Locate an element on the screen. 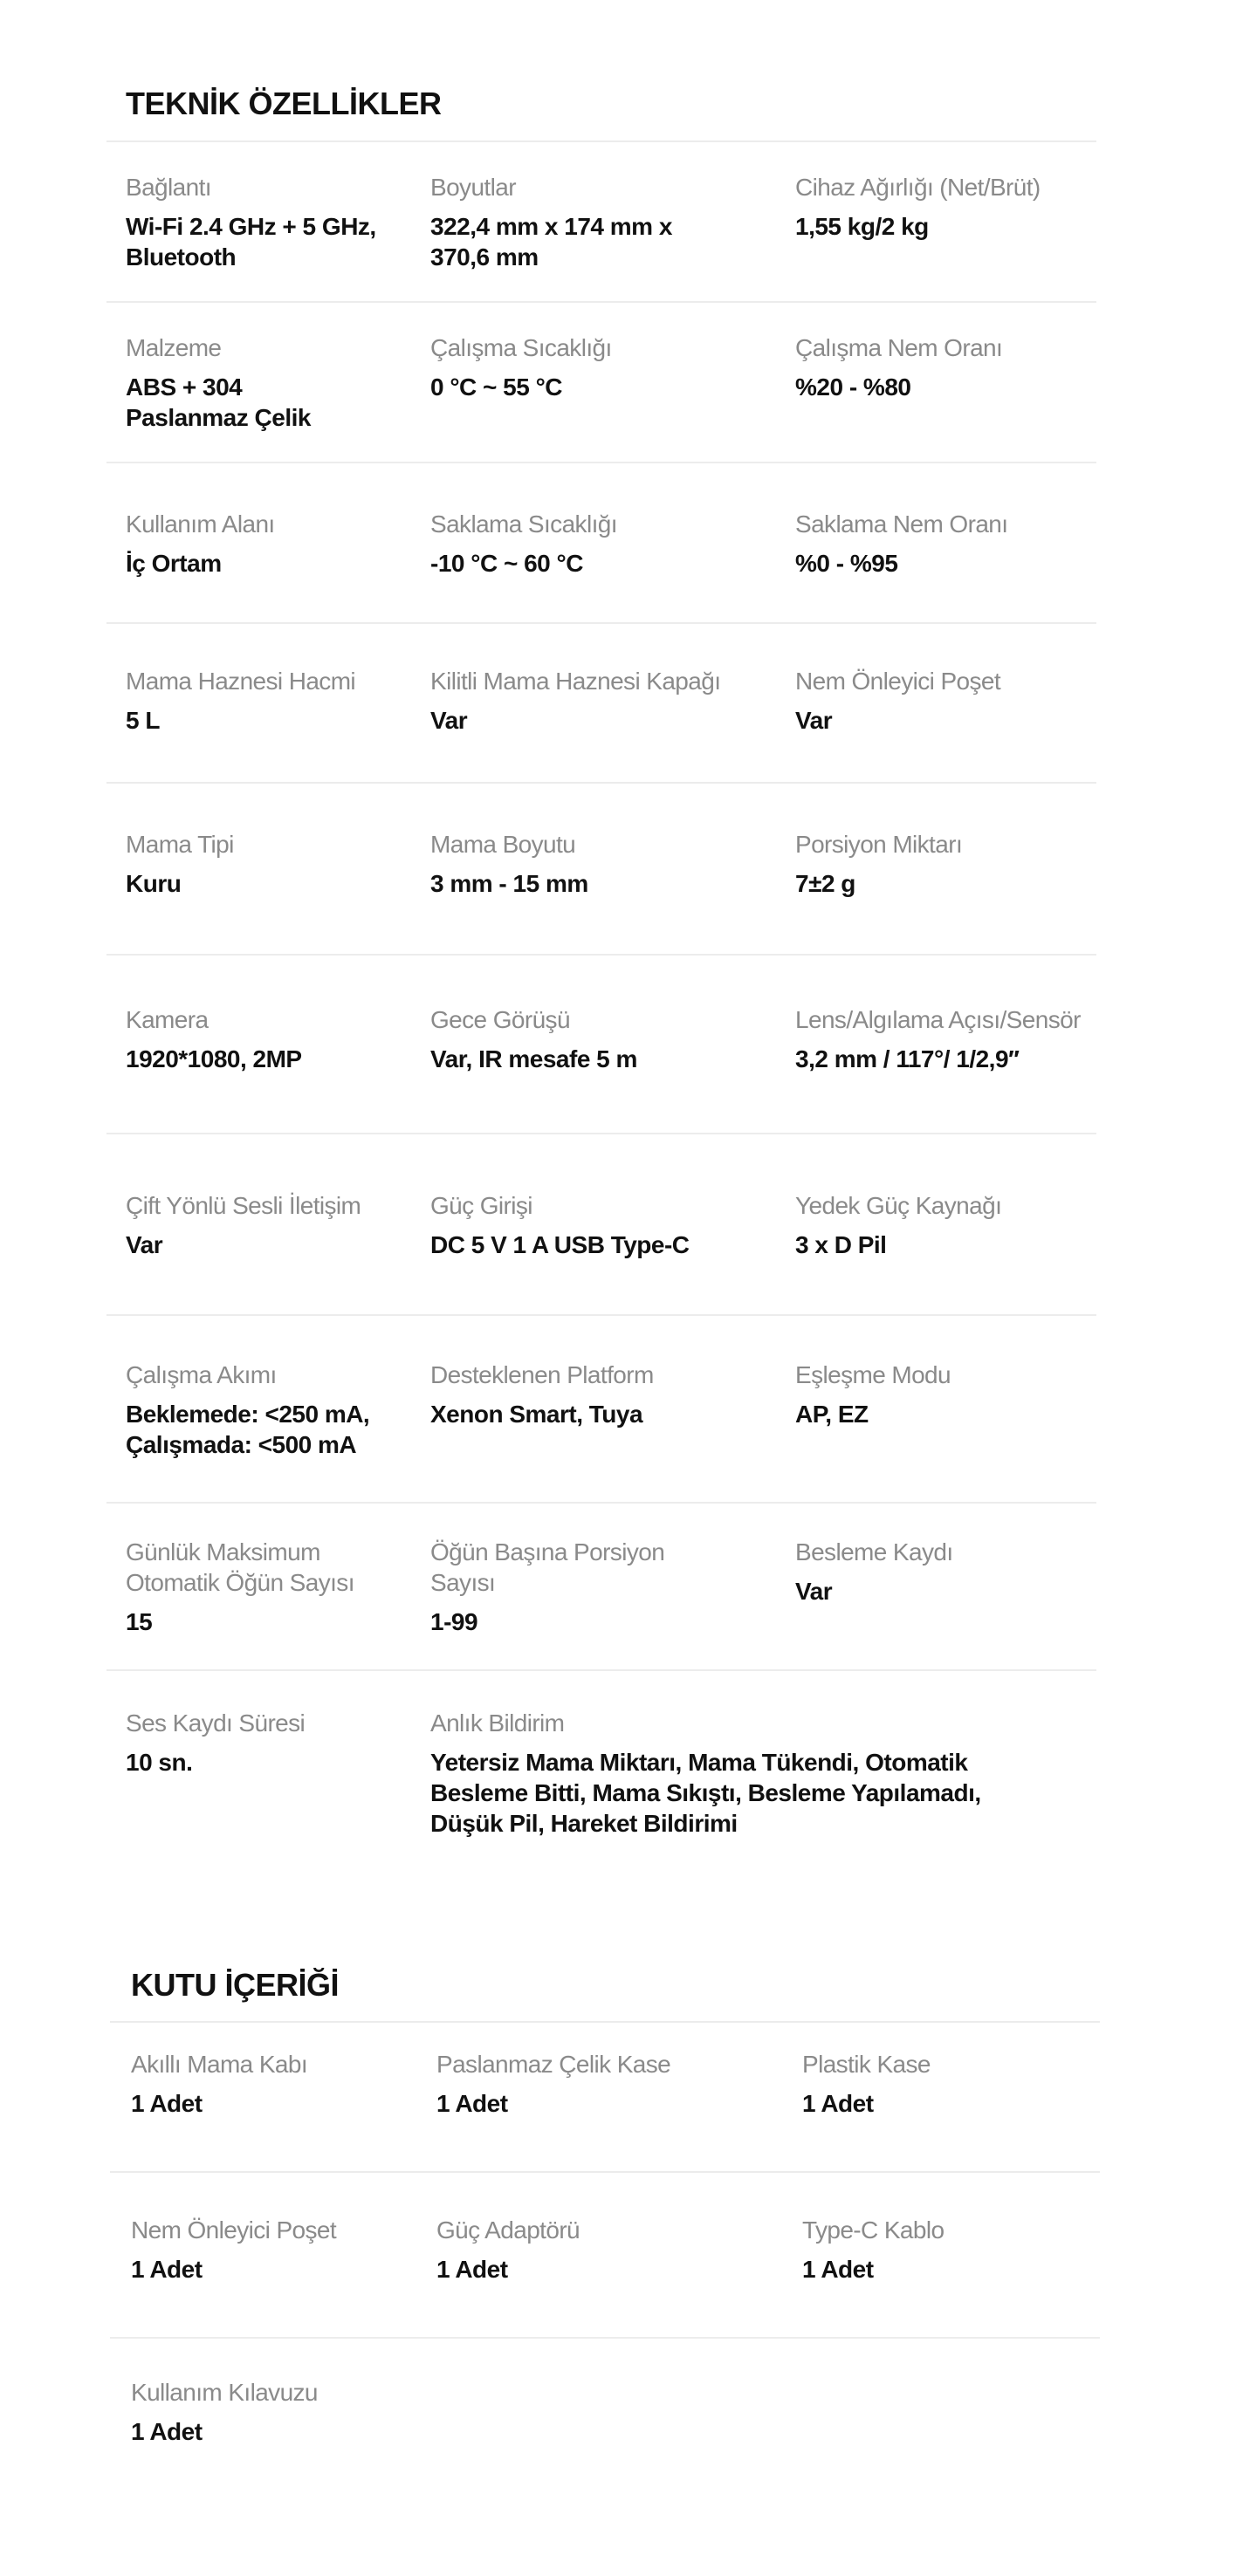  spec-value: Kuru is located at coordinates (154, 884).